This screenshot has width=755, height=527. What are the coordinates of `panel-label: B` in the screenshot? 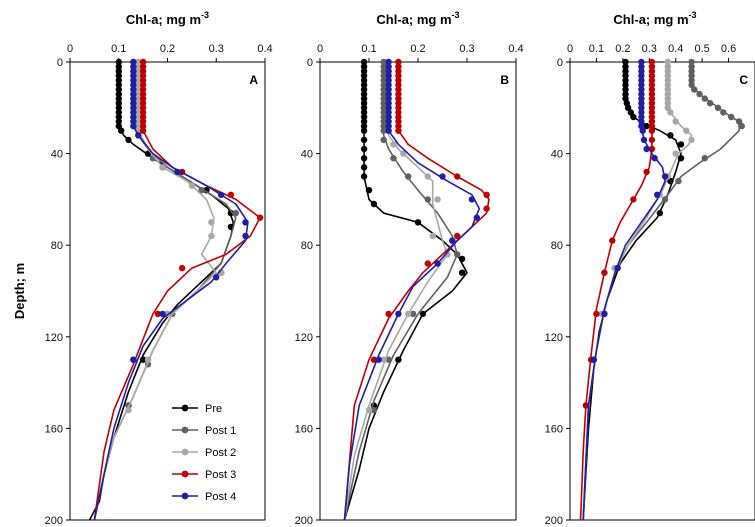 It's located at (504, 80).